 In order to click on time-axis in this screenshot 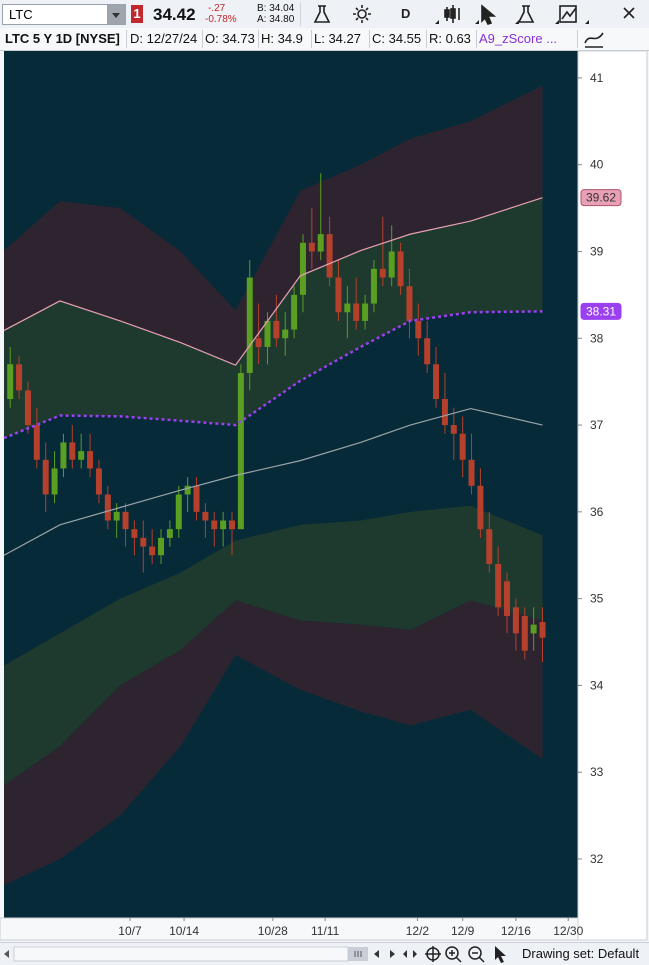, I will do `click(289, 929)`.